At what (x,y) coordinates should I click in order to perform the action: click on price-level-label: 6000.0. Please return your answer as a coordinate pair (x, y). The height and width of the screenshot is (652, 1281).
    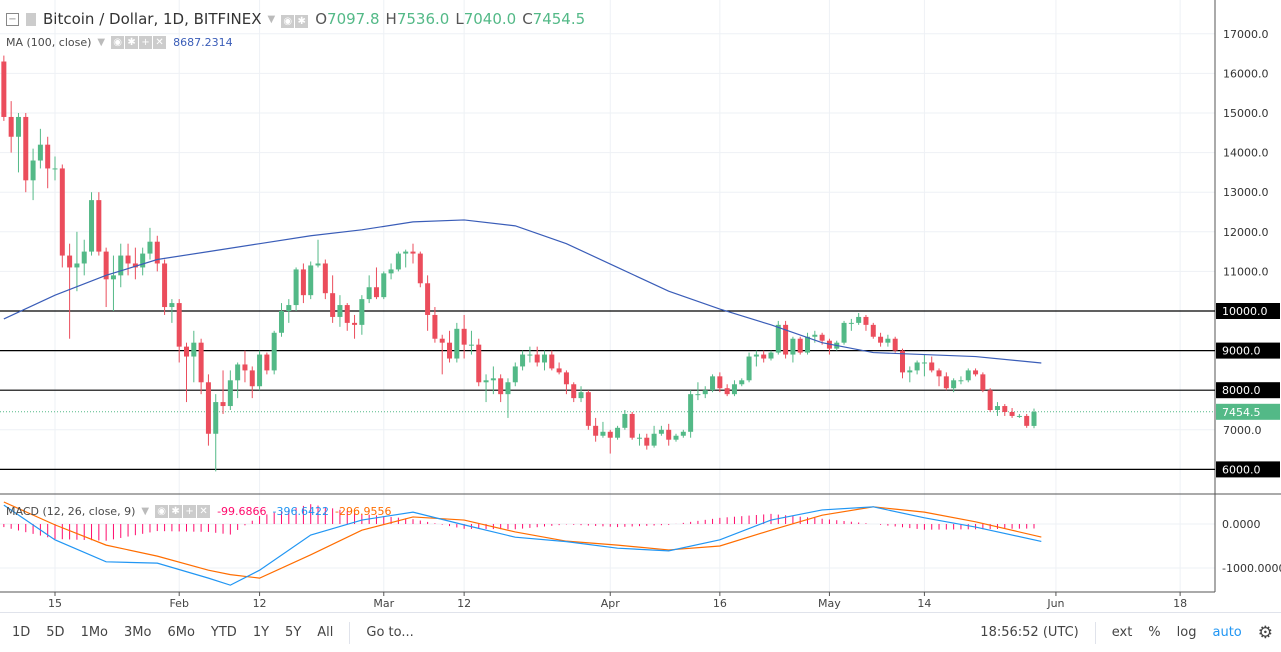
    Looking at the image, I should click on (1241, 469).